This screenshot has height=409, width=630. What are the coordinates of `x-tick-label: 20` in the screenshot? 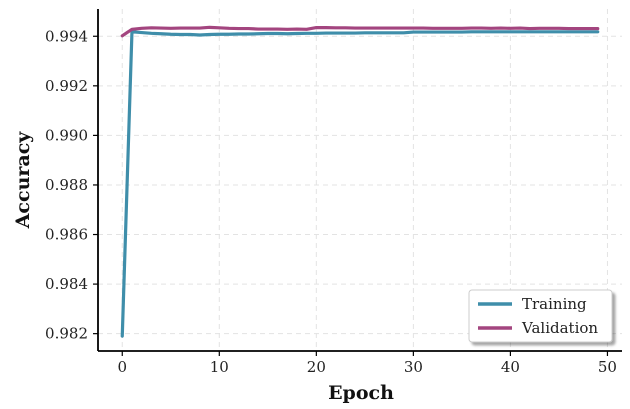 It's located at (316, 367).